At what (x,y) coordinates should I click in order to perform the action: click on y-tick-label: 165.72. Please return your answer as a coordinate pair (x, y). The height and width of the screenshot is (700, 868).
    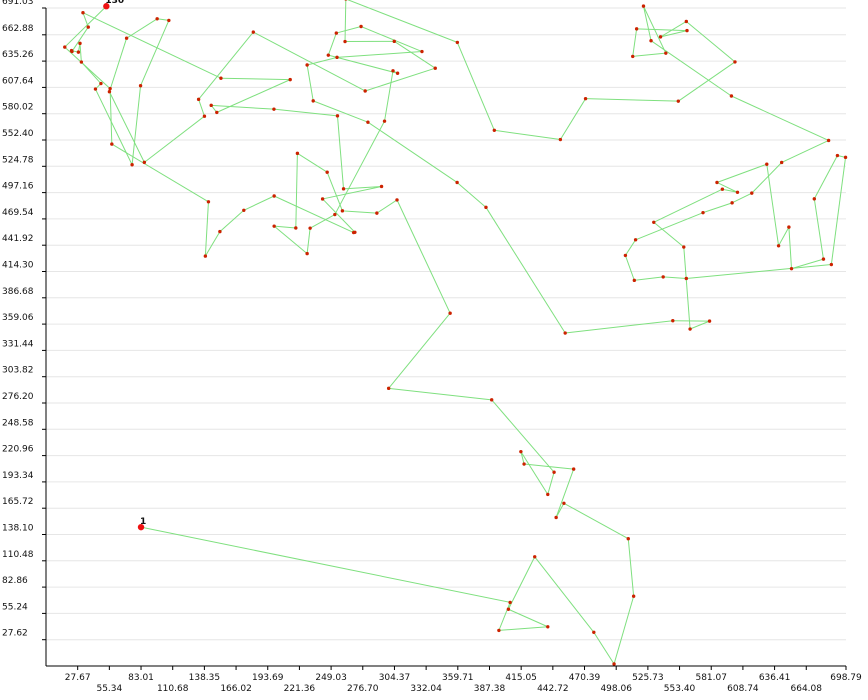
    Looking at the image, I should click on (18, 502).